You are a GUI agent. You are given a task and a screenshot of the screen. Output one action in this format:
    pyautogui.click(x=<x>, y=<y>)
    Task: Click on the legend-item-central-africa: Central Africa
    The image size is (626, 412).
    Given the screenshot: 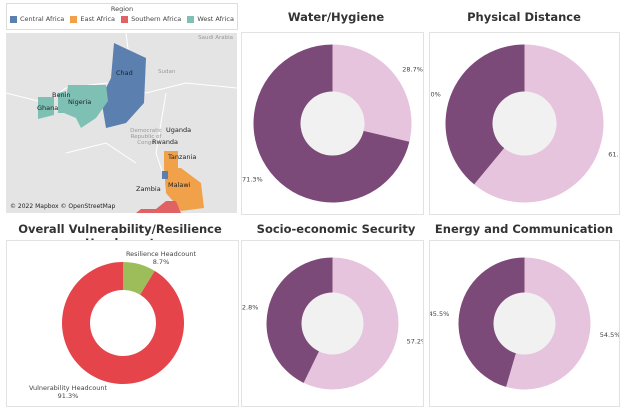 What is the action you would take?
    pyautogui.click(x=37, y=19)
    